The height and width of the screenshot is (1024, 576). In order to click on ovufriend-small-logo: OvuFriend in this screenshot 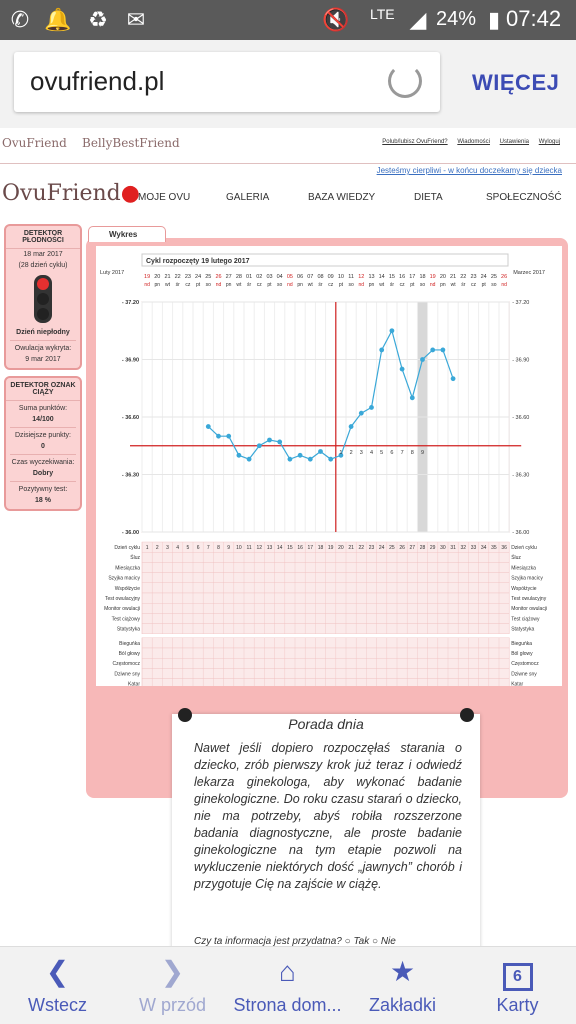, I will do `click(34, 143)`.